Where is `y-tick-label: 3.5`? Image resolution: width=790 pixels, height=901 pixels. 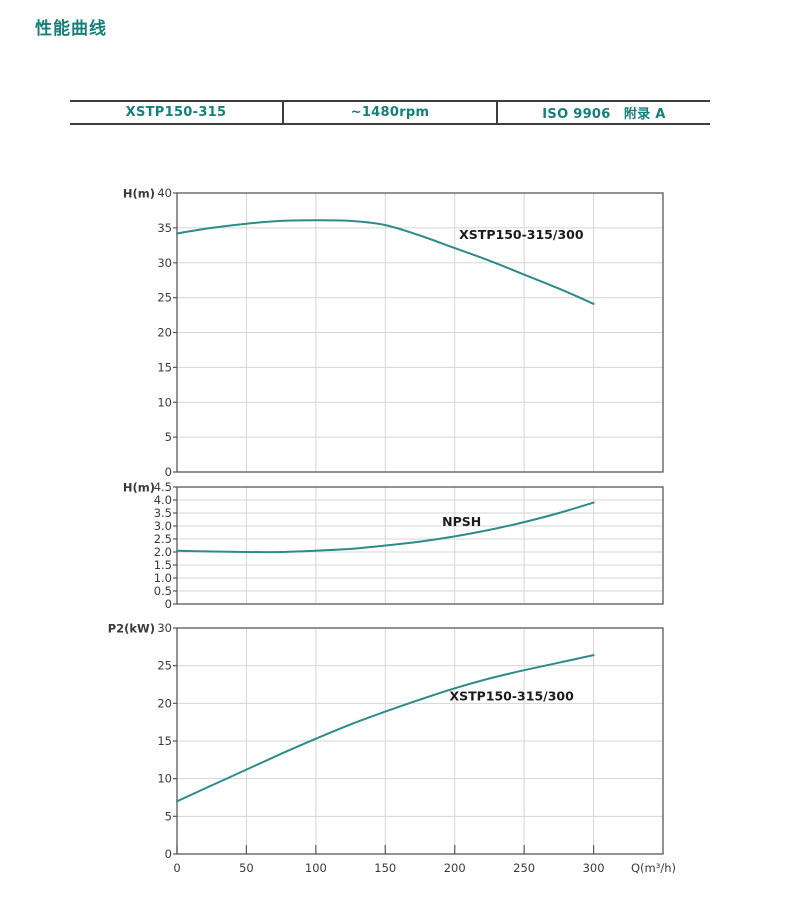 y-tick-label: 3.5 is located at coordinates (163, 513).